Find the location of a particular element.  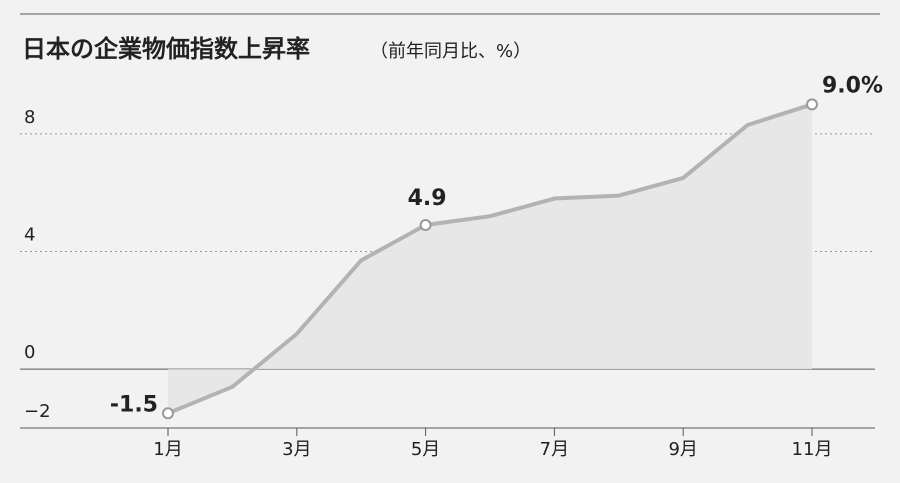

y-tick-label: 8 is located at coordinates (29, 117).